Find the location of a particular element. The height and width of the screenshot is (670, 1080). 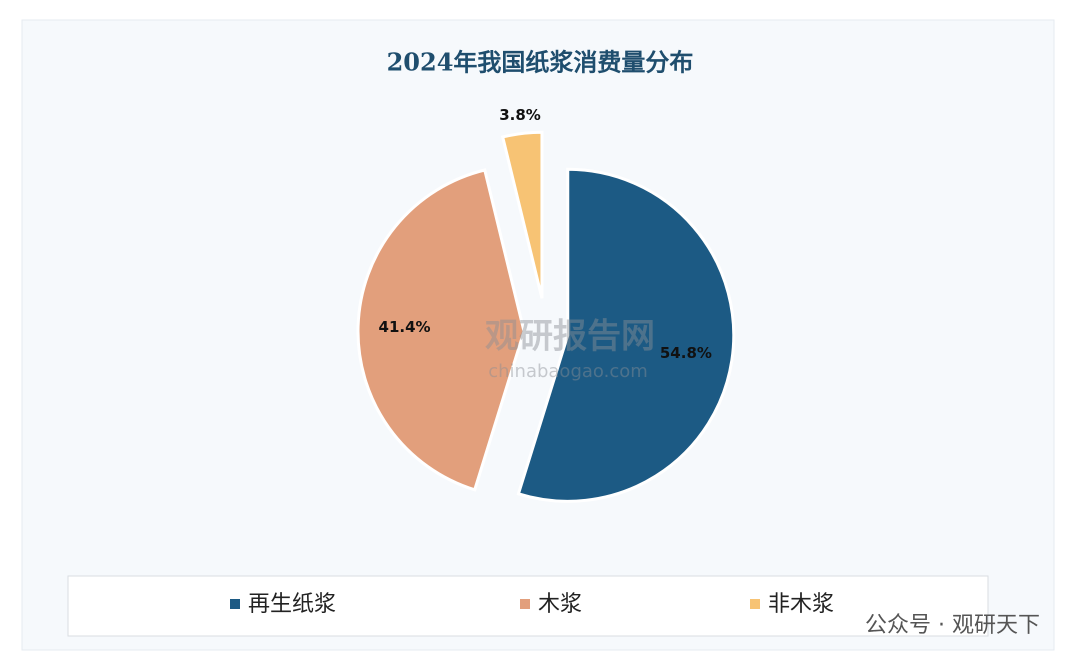

watermark-url: chinabaogao.com is located at coordinates (568, 371).